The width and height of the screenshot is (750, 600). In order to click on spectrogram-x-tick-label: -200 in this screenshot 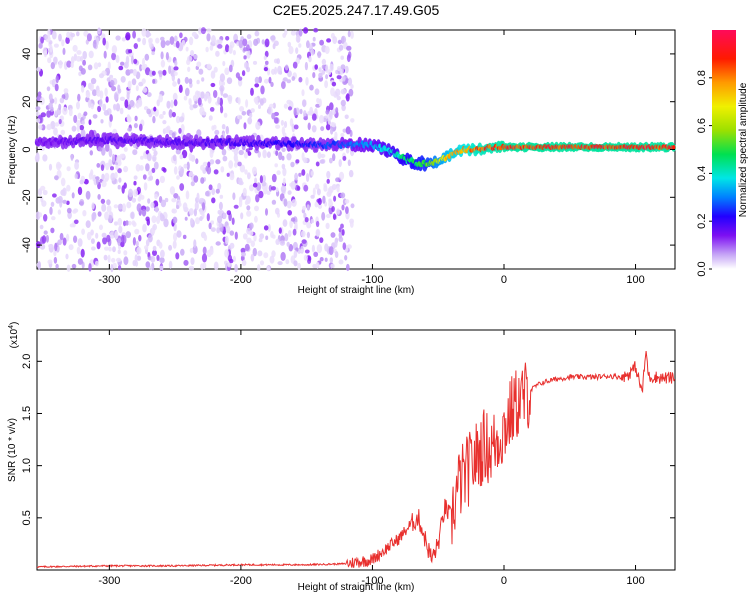, I will do `click(241, 280)`.